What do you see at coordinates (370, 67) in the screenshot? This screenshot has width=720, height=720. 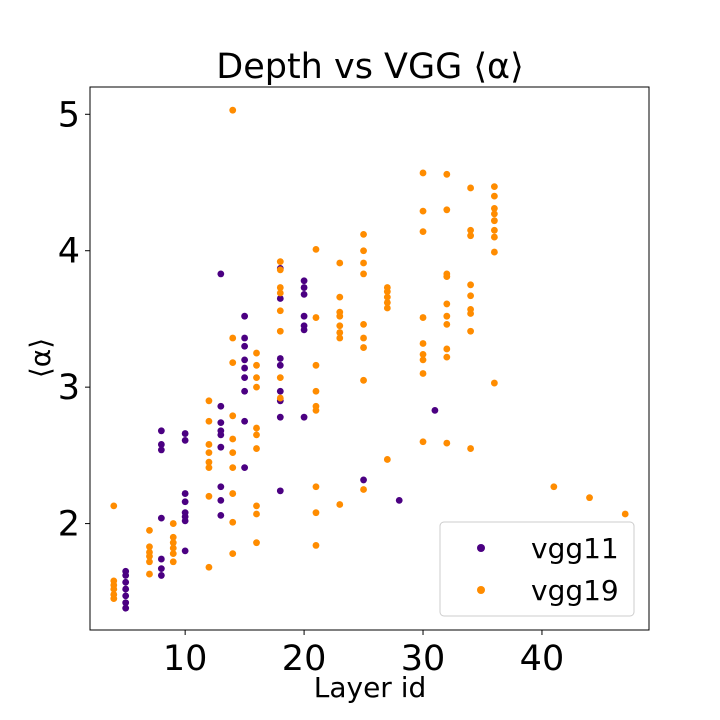 I see `chart-title: Depth vs VGG ⟨α⟩` at bounding box center [370, 67].